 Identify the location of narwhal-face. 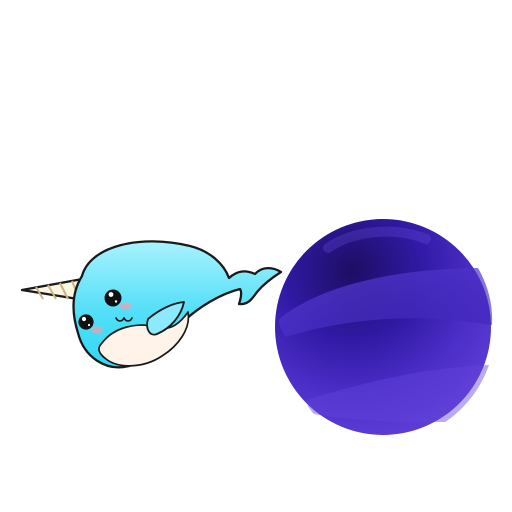
(105, 311).